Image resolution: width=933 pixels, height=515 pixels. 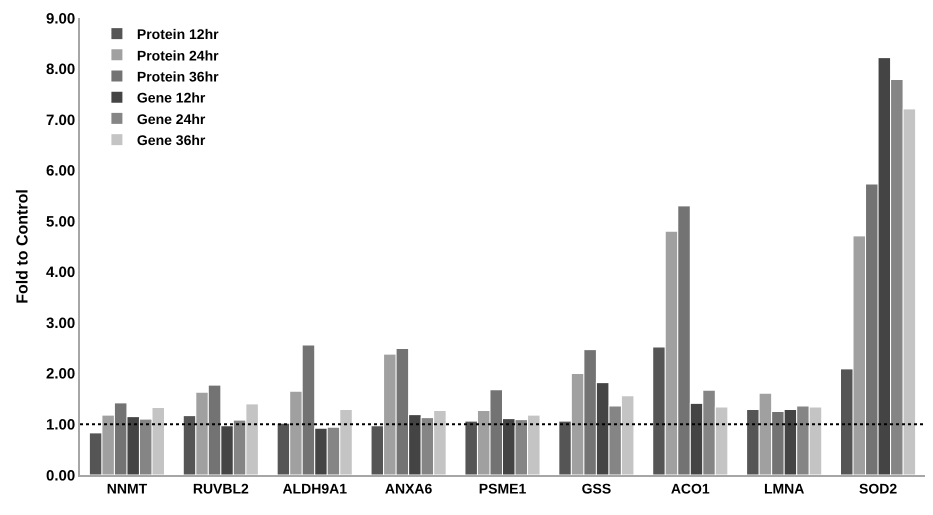 What do you see at coordinates (315, 488) in the screenshot?
I see `x-tick-label: ALDH9A1` at bounding box center [315, 488].